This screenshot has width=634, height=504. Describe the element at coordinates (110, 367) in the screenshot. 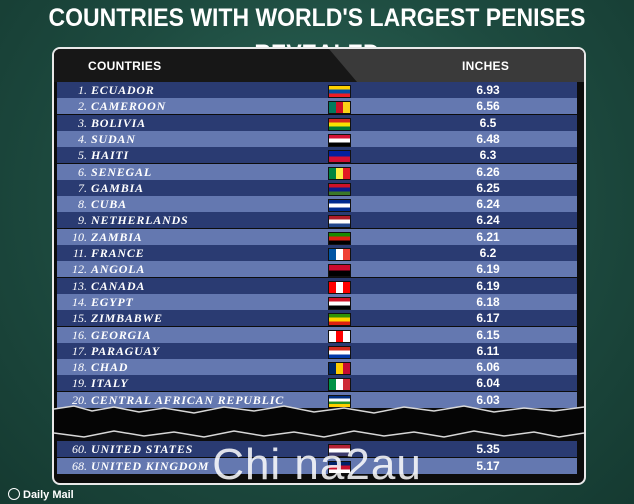

I see `row-country: CHAD` at that location.